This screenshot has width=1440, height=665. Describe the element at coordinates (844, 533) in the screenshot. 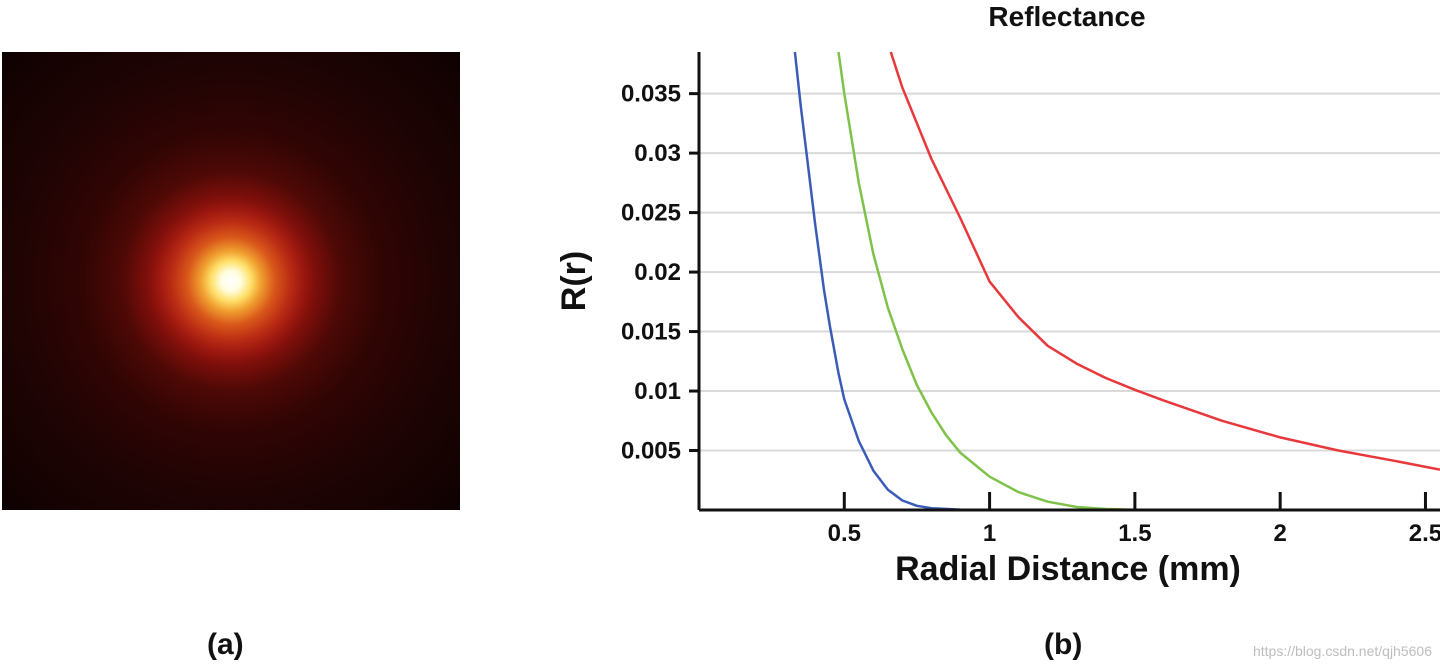

I see `x-tick-label: 0.5` at that location.